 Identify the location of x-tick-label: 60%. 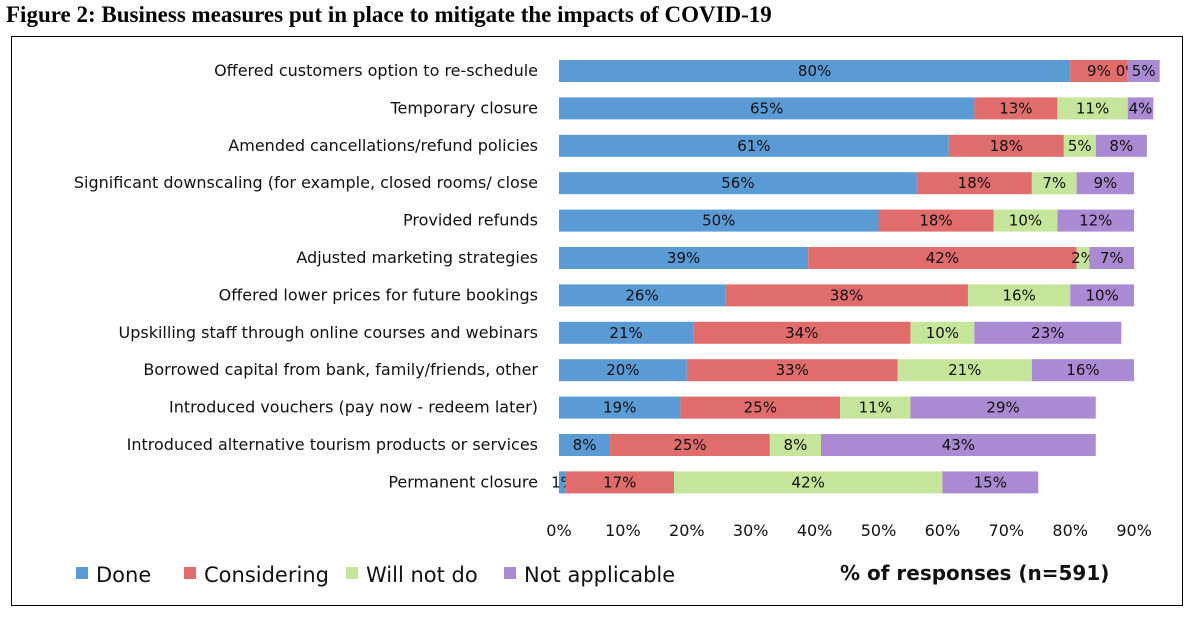
(943, 530).